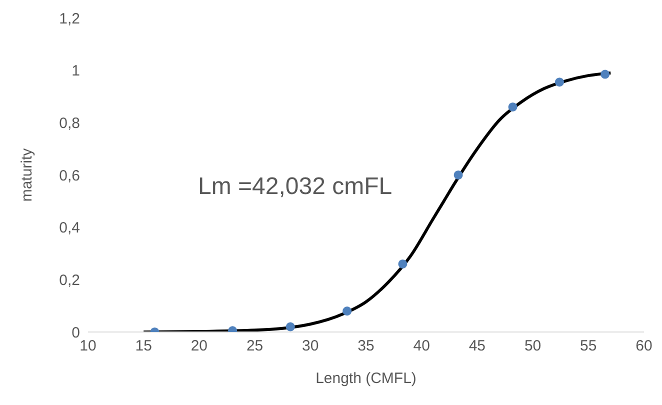  What do you see at coordinates (644, 346) in the screenshot?
I see `x-tick-label: 60` at bounding box center [644, 346].